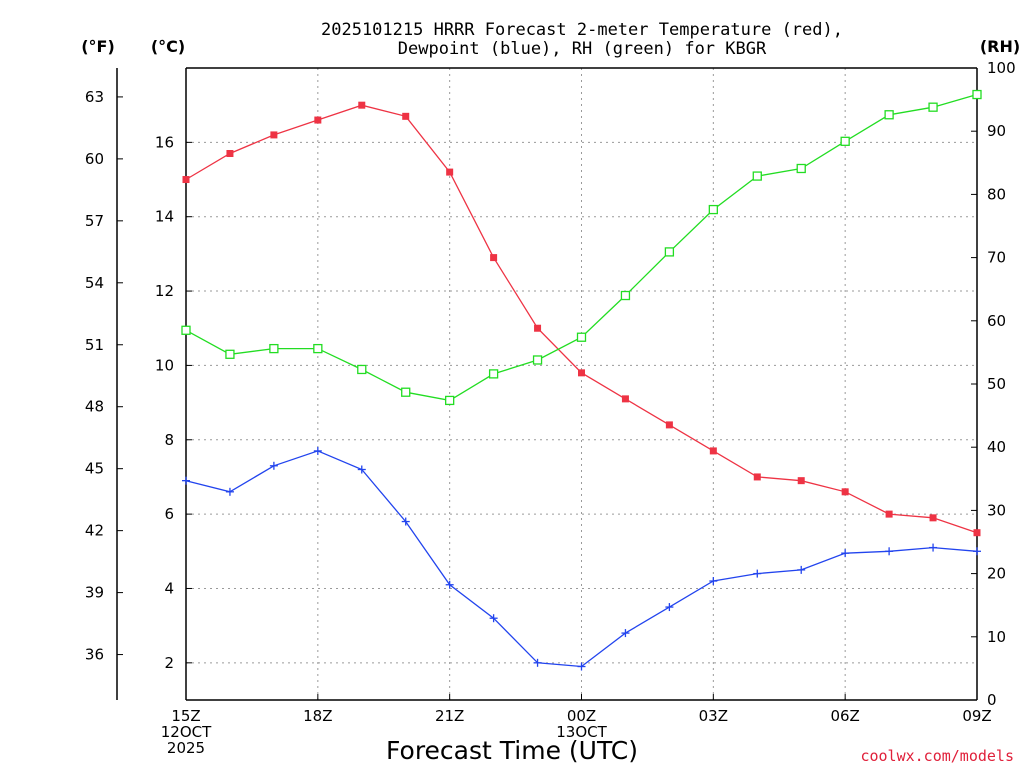 The image size is (1024, 768). Describe the element at coordinates (992, 700) in the screenshot. I see `rh-tick-label: 0` at that location.